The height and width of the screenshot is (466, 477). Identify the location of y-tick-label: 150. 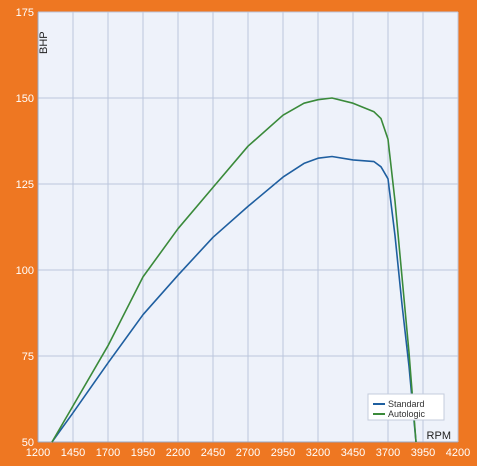
(25, 99).